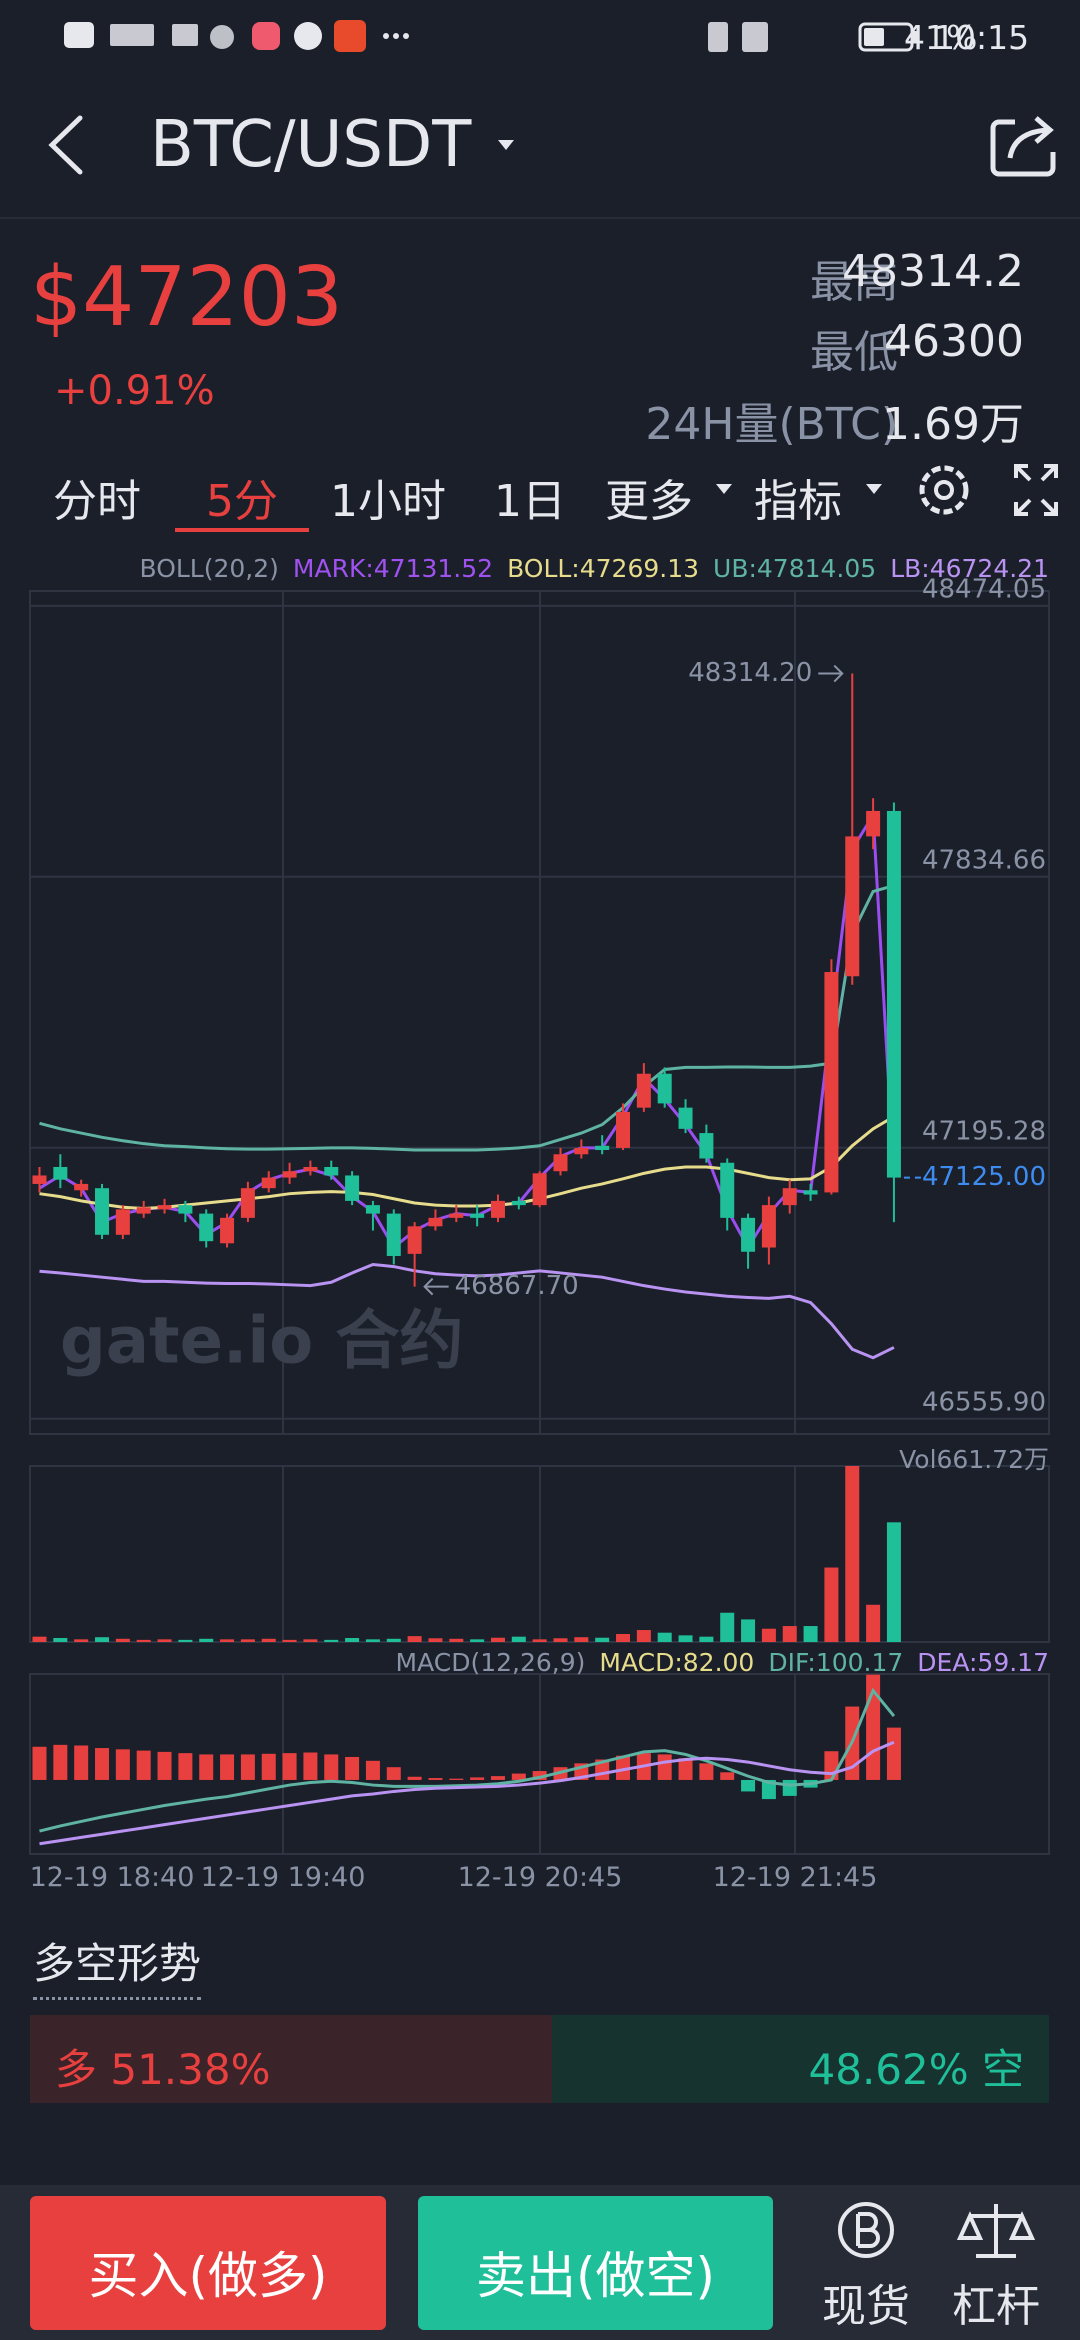 Image resolution: width=1080 pixels, height=2340 pixels. Describe the element at coordinates (242, 530) in the screenshot. I see `tab-underline` at that location.